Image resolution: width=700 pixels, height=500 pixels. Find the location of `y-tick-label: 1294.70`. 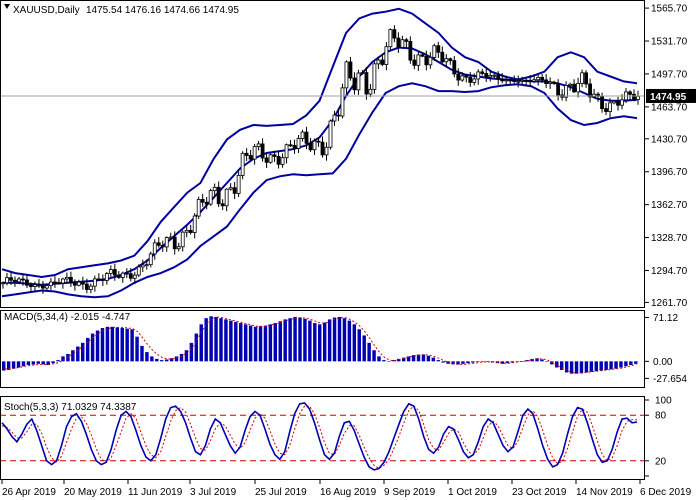

y-tick-label: 1294.70 is located at coordinates (669, 271).